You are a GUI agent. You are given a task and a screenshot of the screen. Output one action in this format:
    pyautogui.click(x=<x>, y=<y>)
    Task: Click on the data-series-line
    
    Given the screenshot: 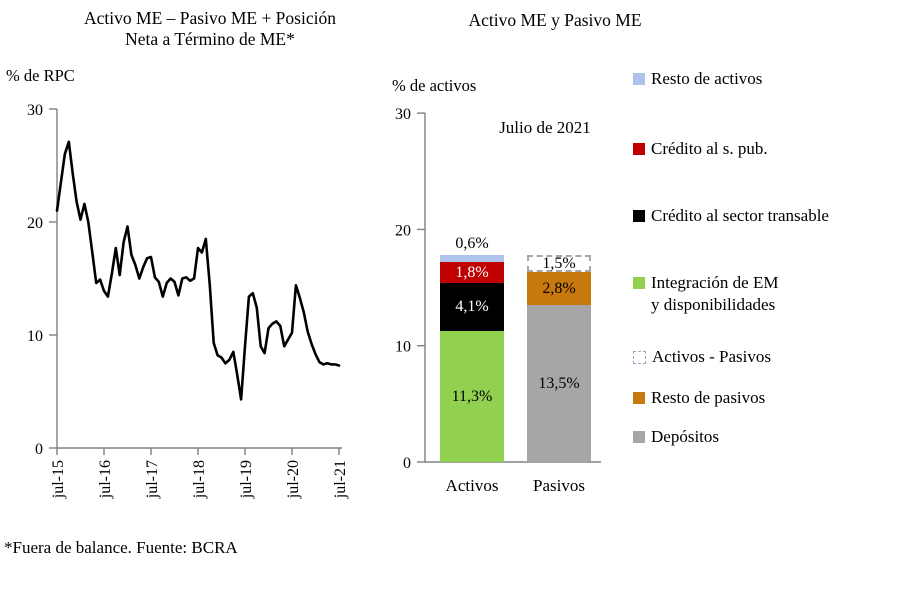 What is the action you would take?
    pyautogui.click(x=198, y=270)
    